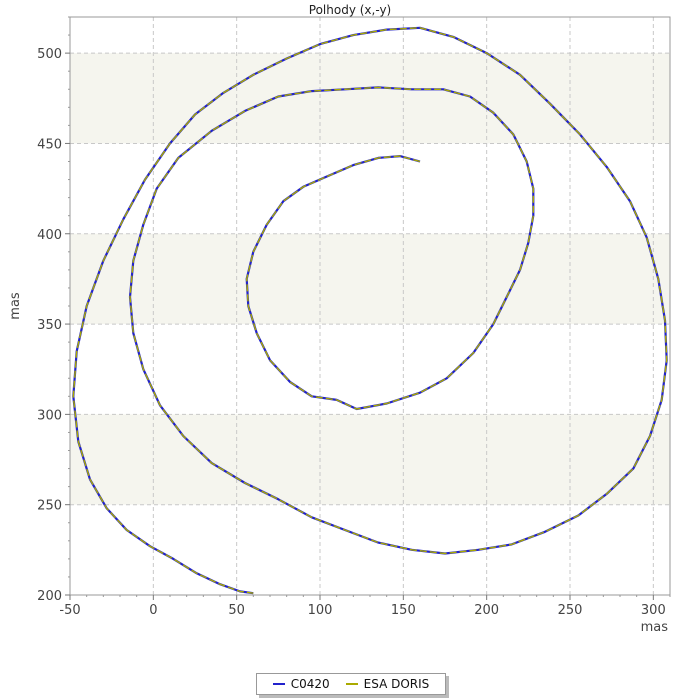 Image resolution: width=700 pixels, height=700 pixels. What do you see at coordinates (655, 627) in the screenshot?
I see `x-axis-label: mas` at bounding box center [655, 627].